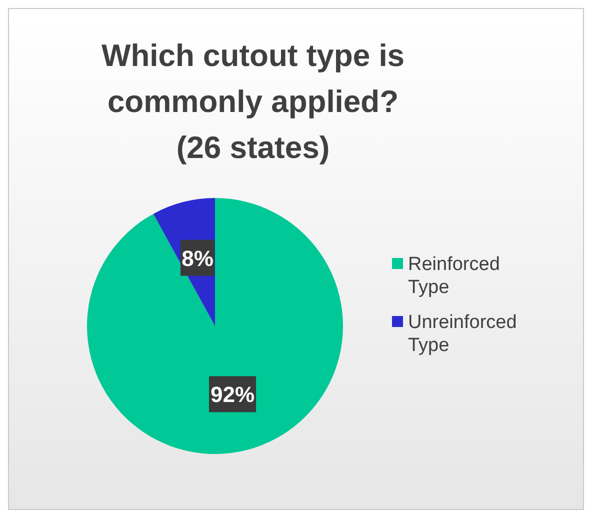 This screenshot has height=518, width=592. What do you see at coordinates (454, 276) in the screenshot?
I see `legend-label: Reinforced Type` at bounding box center [454, 276].